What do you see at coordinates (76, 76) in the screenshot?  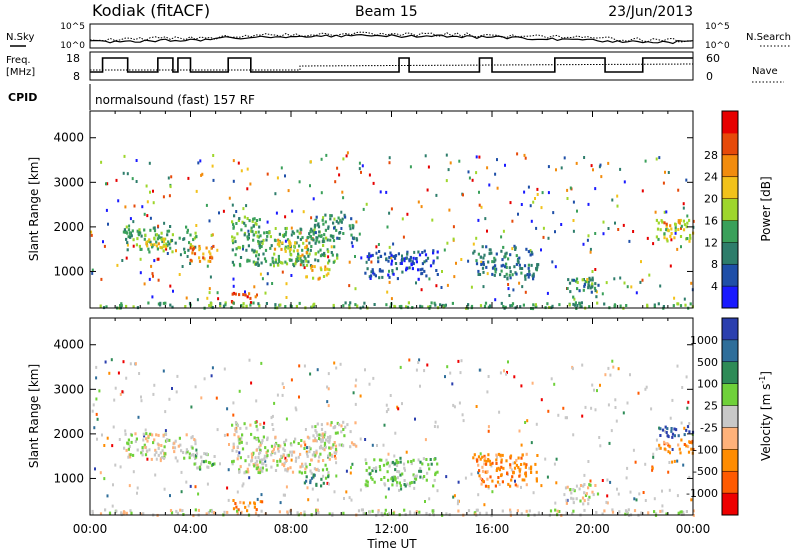 I see `freq-tick-low: 8` at bounding box center [76, 76].